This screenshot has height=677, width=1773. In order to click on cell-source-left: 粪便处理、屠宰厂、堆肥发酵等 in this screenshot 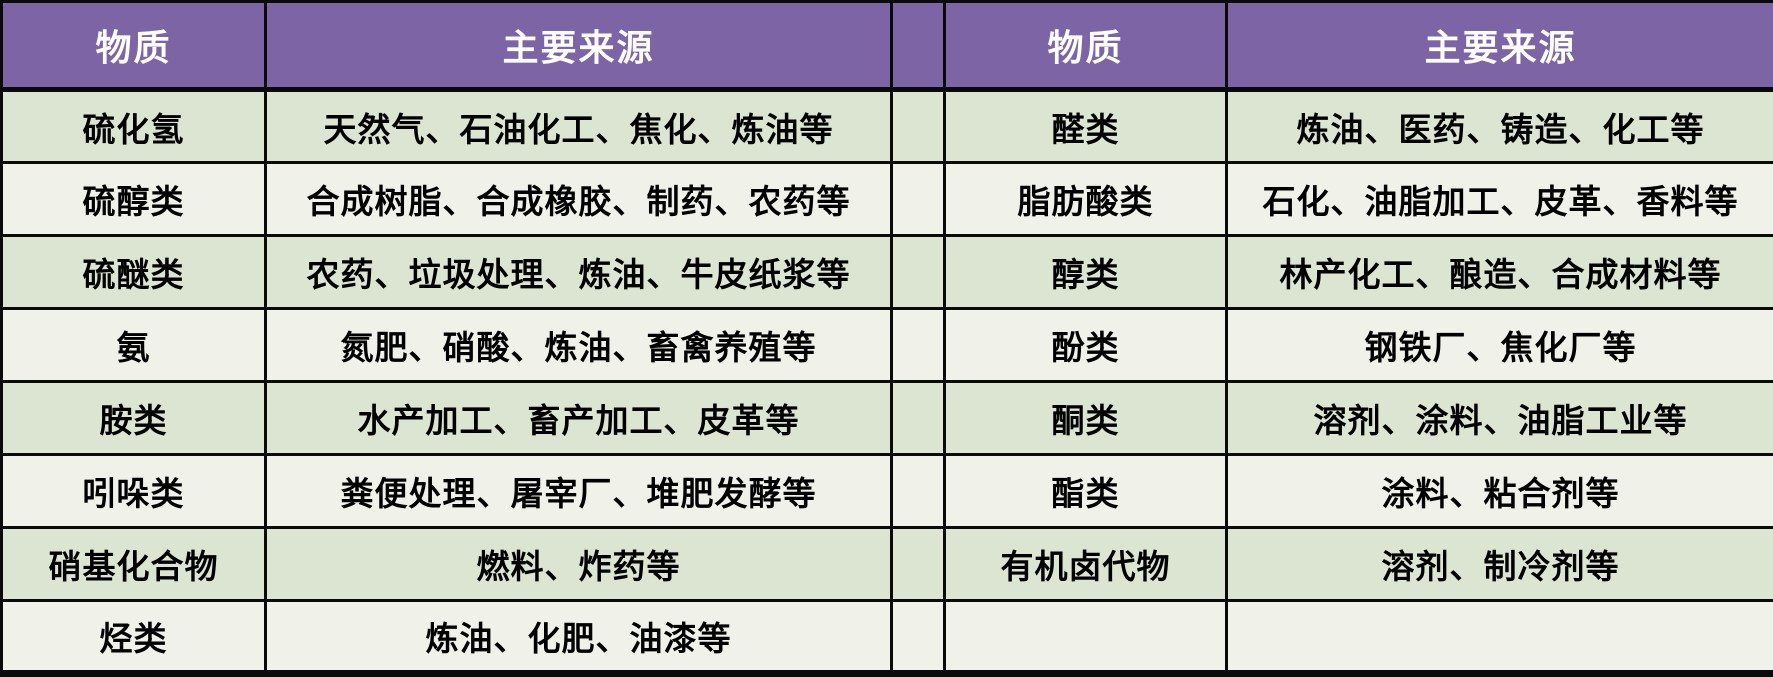, I will do `click(578, 491)`.